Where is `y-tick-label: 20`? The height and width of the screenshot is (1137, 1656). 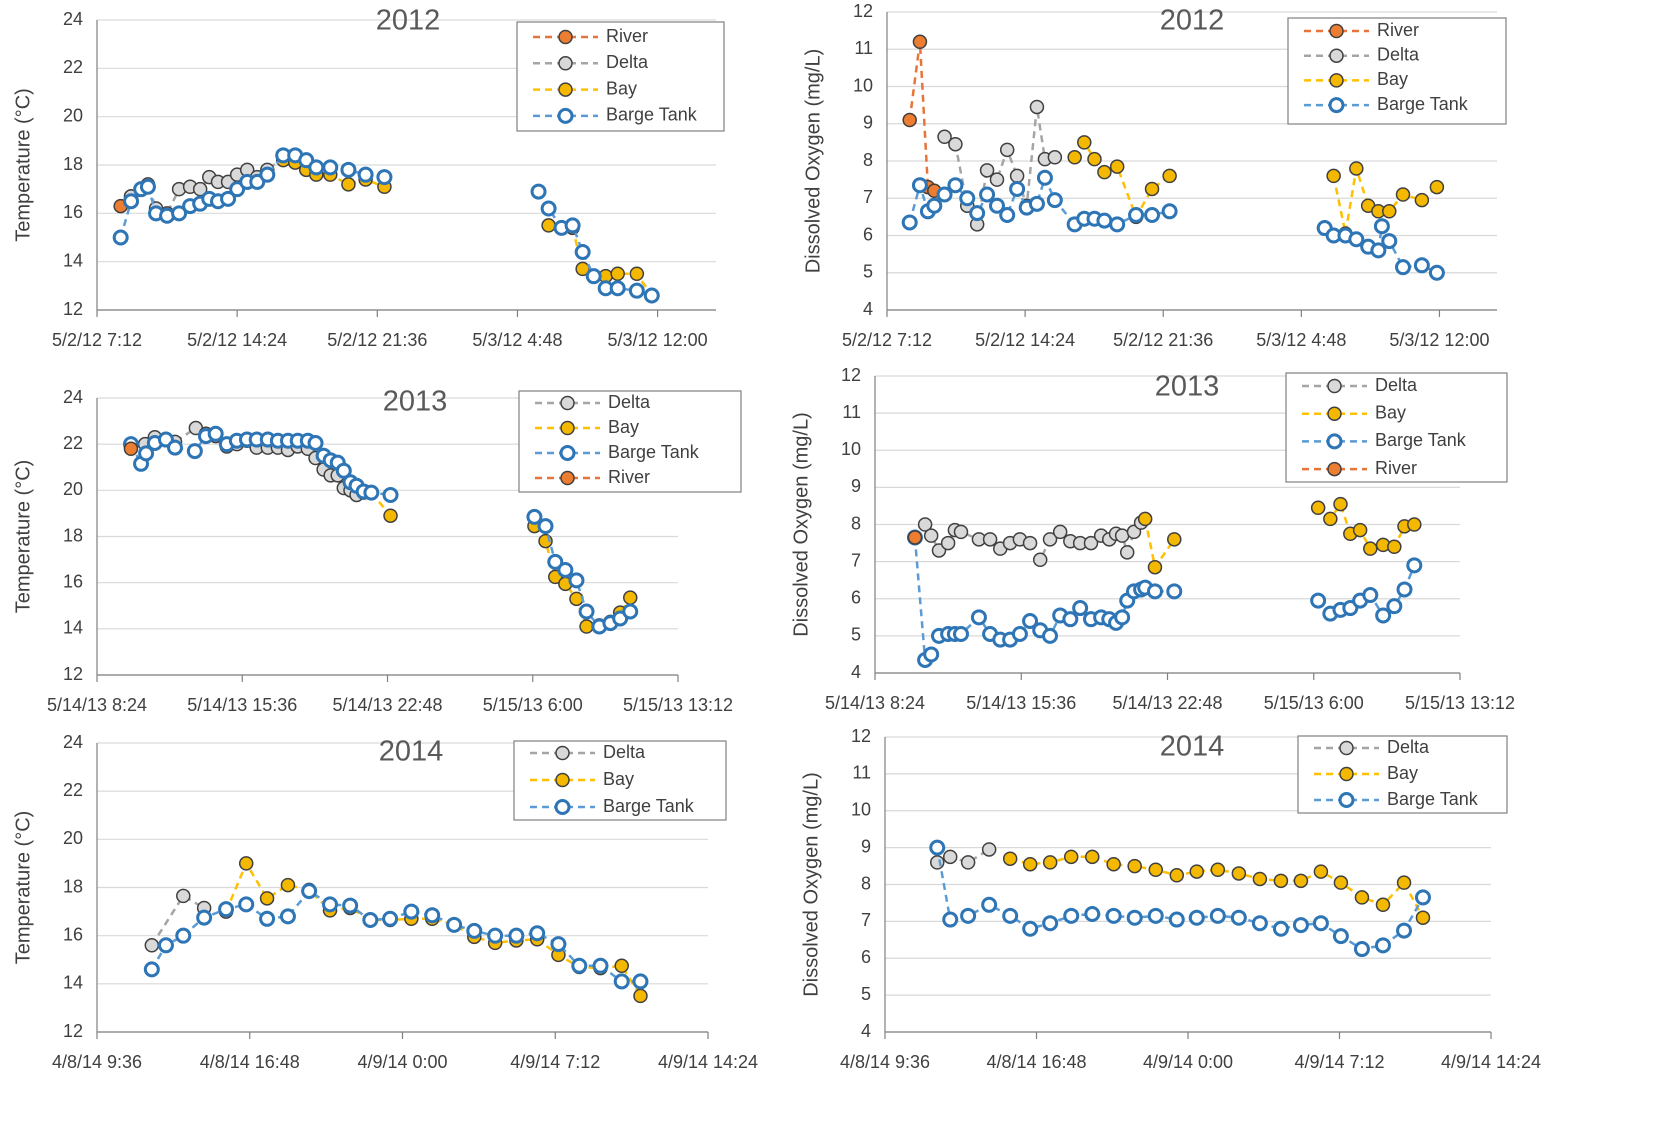
y-tick-label: 20 is located at coordinates (73, 489).